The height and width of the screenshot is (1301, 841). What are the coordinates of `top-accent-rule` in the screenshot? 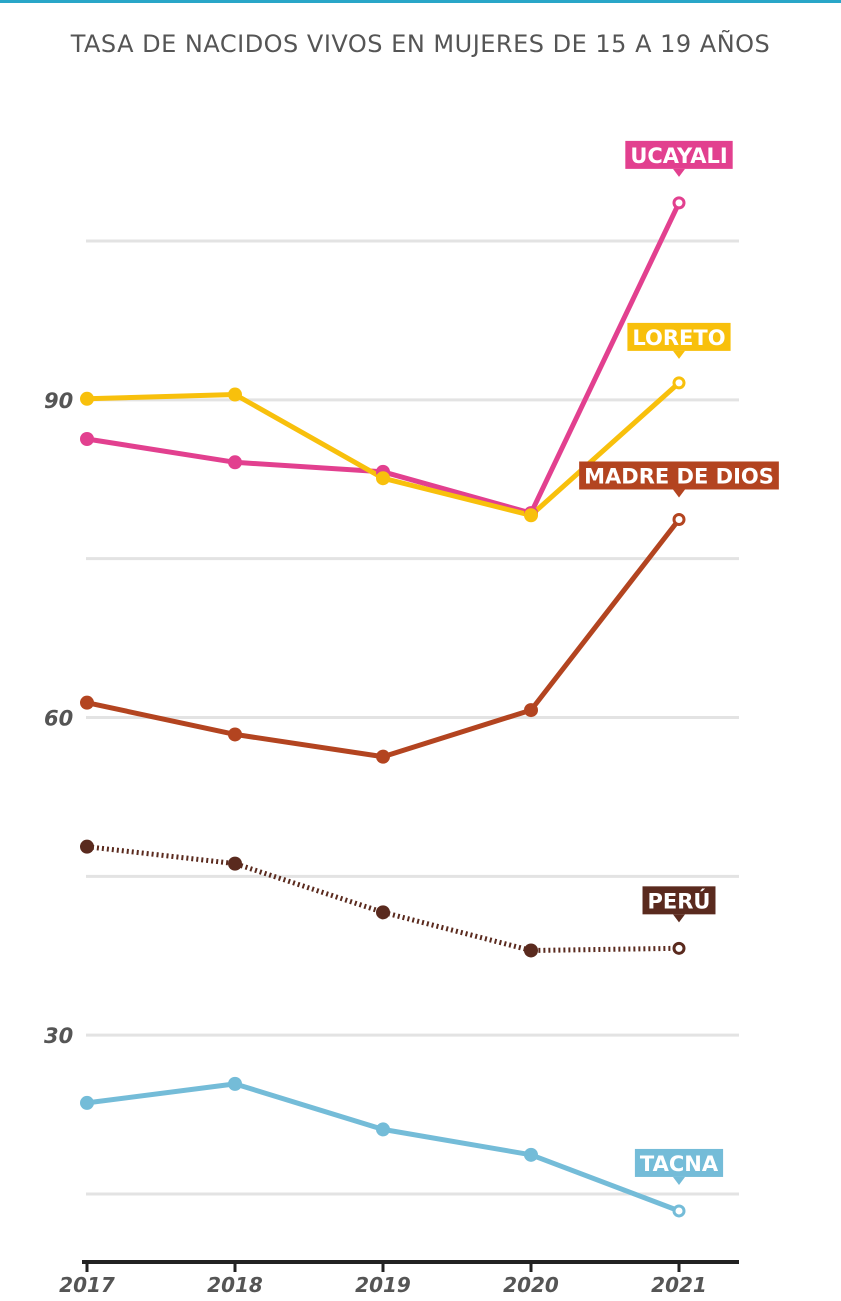 It's located at (420, 1).